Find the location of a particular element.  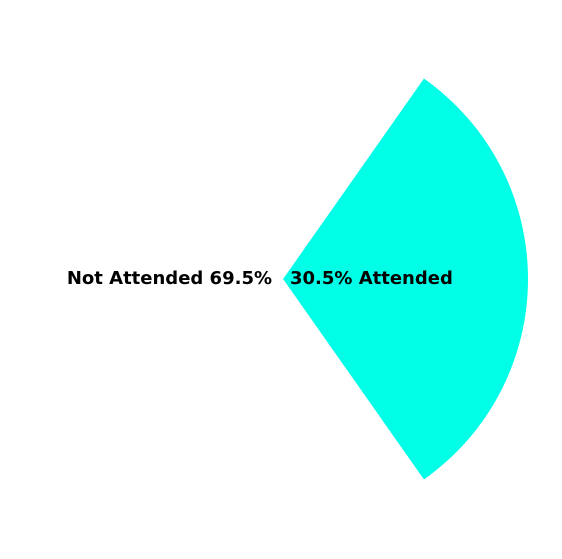

label-not-attended: Not Attended 69.5% is located at coordinates (169, 278).